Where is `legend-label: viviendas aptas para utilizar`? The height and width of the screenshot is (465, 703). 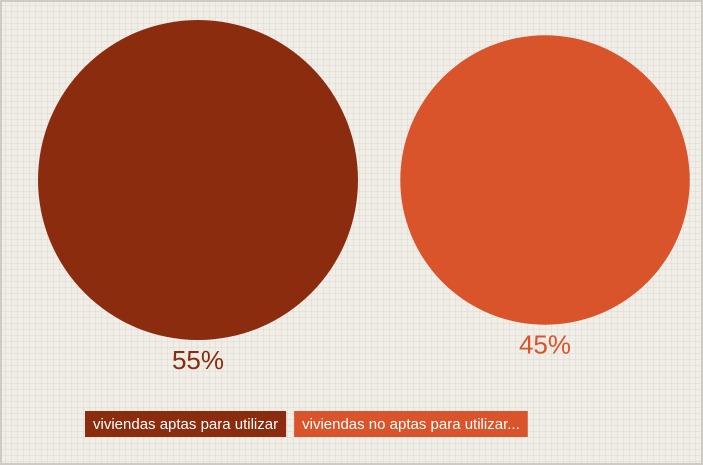 legend-label: viviendas aptas para utilizar is located at coordinates (185, 424).